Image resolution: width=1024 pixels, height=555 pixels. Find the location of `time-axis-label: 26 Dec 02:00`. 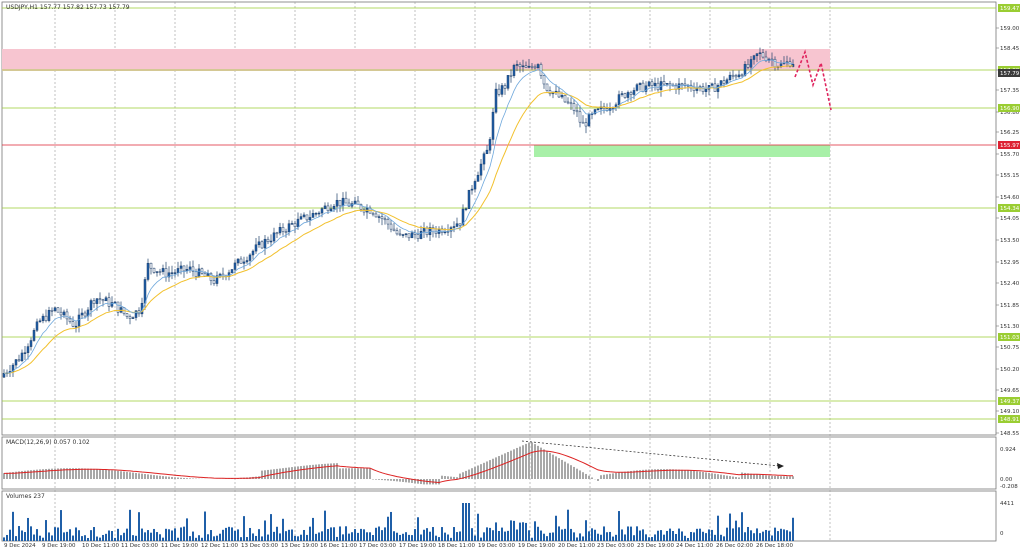

time-axis-label: 26 Dec 02:00 is located at coordinates (734, 546).